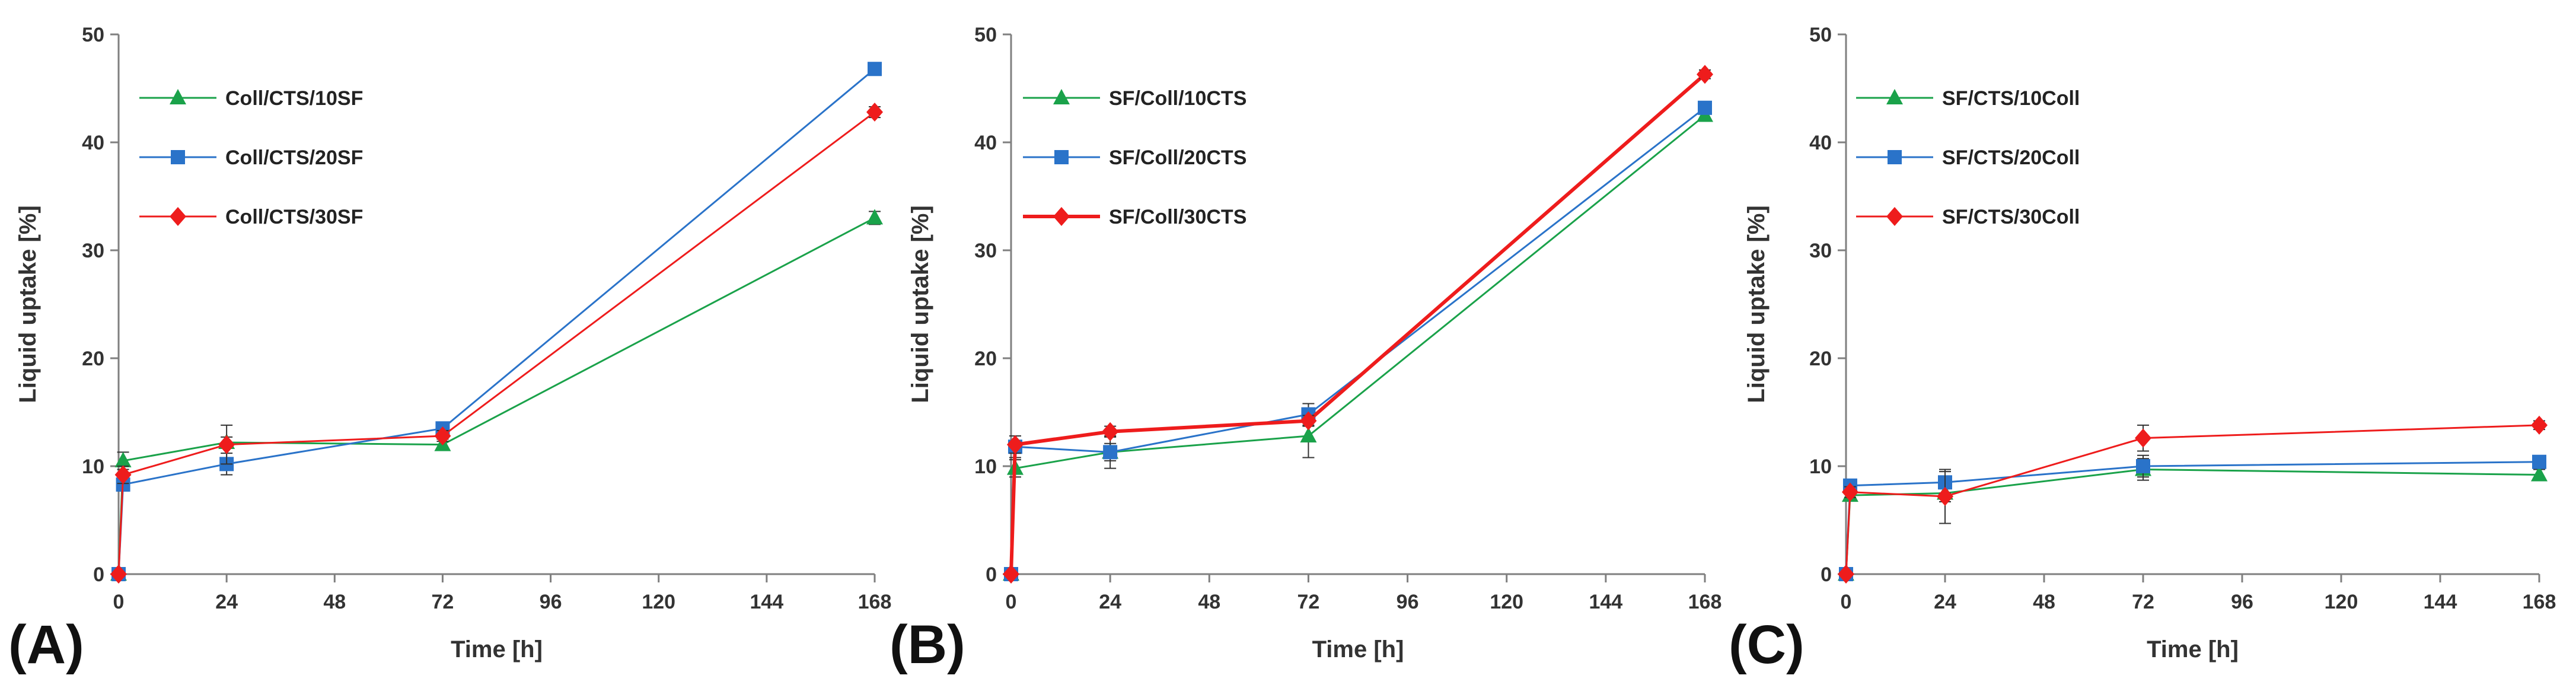 Image resolution: width=2576 pixels, height=688 pixels. I want to click on legend-entry: Coll/CTS/10SF, so click(251, 98).